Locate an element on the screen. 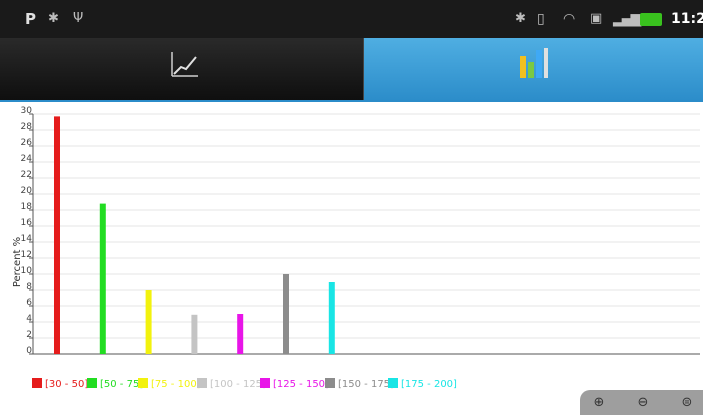 This screenshot has height=415, width=703. y-tick-label: 26 is located at coordinates (27, 143).